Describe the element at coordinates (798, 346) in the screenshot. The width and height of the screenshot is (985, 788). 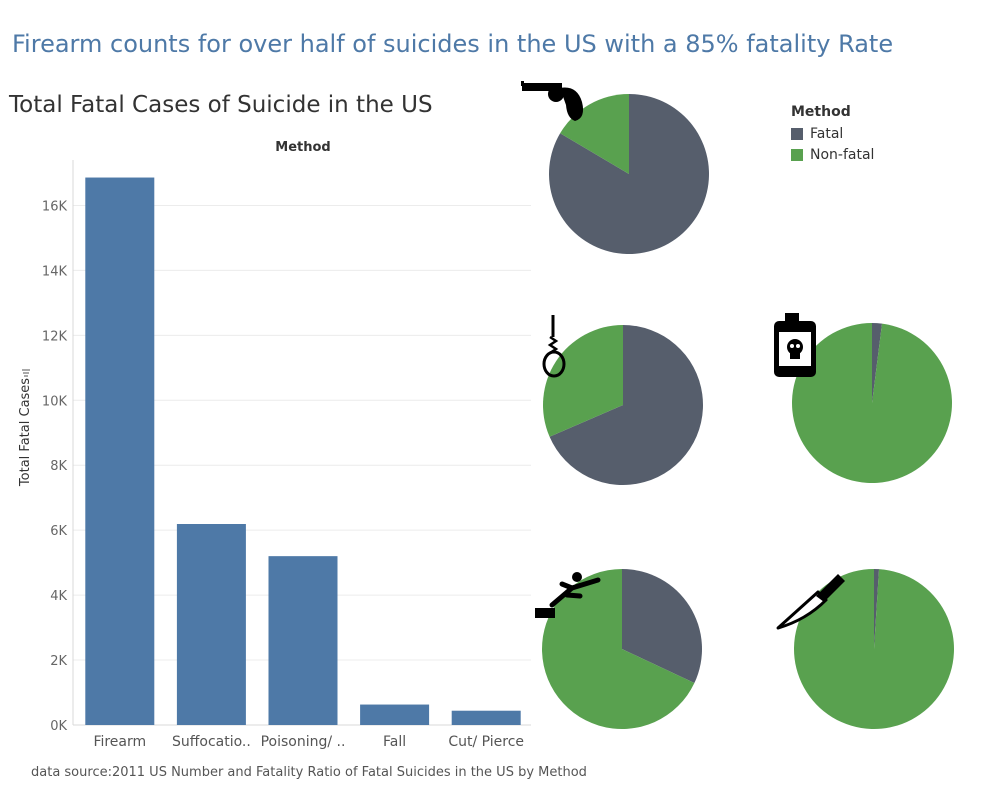
I see `skull-eye-right` at that location.